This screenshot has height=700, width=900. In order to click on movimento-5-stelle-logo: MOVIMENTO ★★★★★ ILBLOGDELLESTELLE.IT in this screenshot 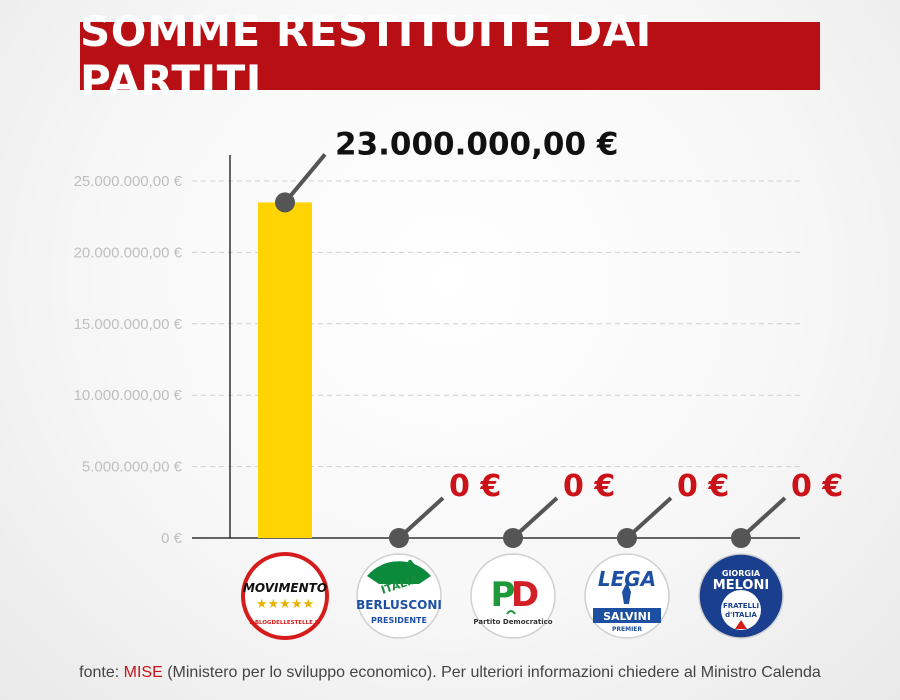, I will do `click(285, 596)`.